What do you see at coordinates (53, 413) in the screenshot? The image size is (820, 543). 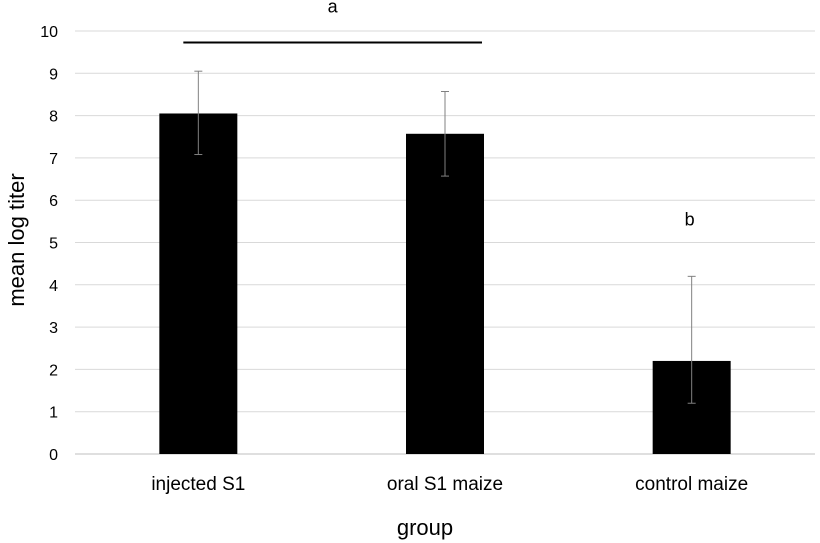 I see `y-tick-label-1: 1` at bounding box center [53, 413].